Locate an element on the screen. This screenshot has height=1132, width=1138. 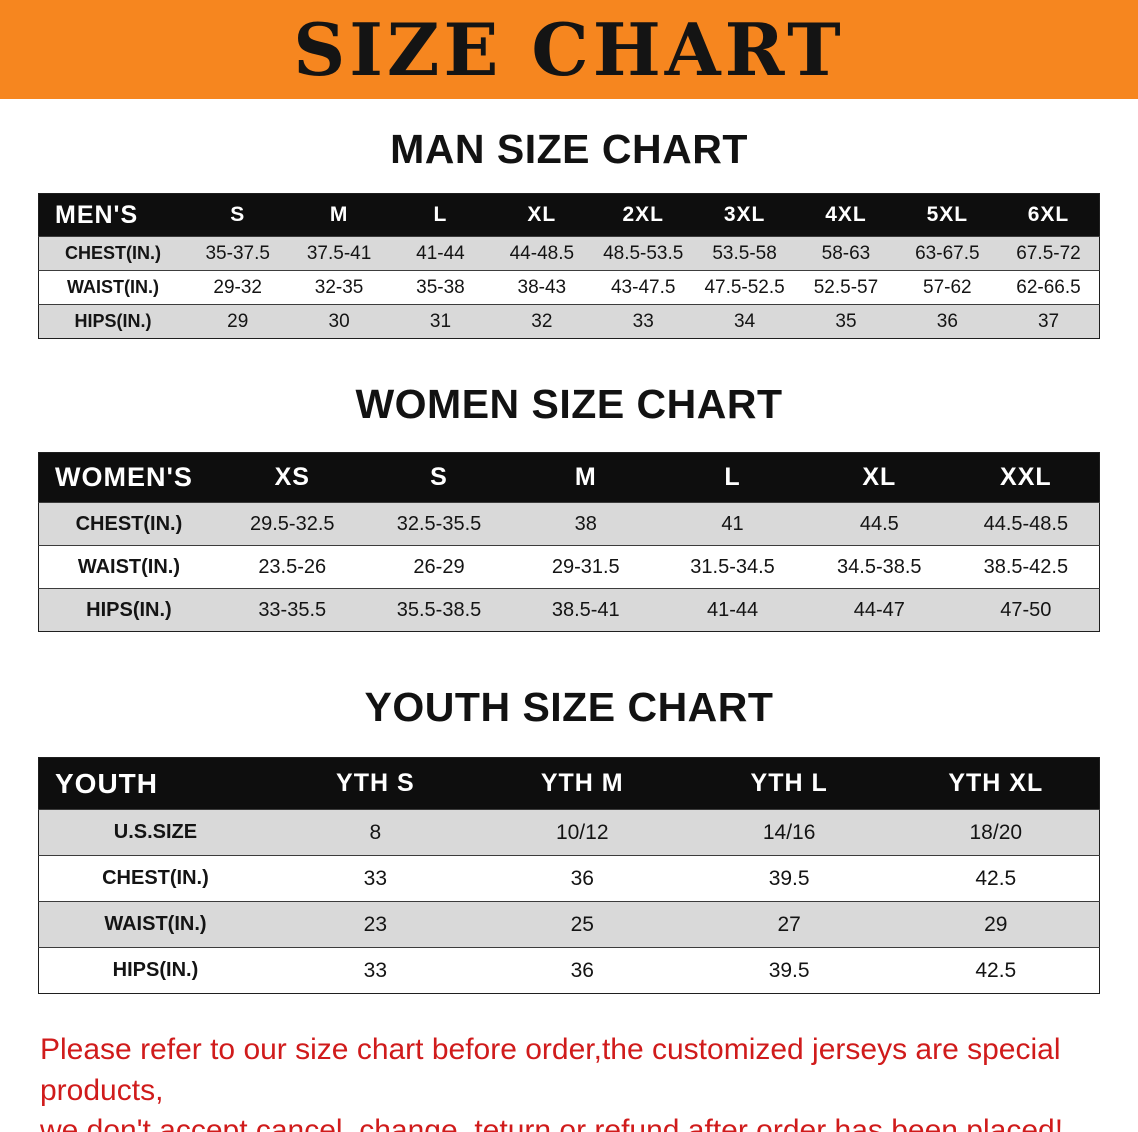
value-cell: 35-37.5 is located at coordinates (238, 253).